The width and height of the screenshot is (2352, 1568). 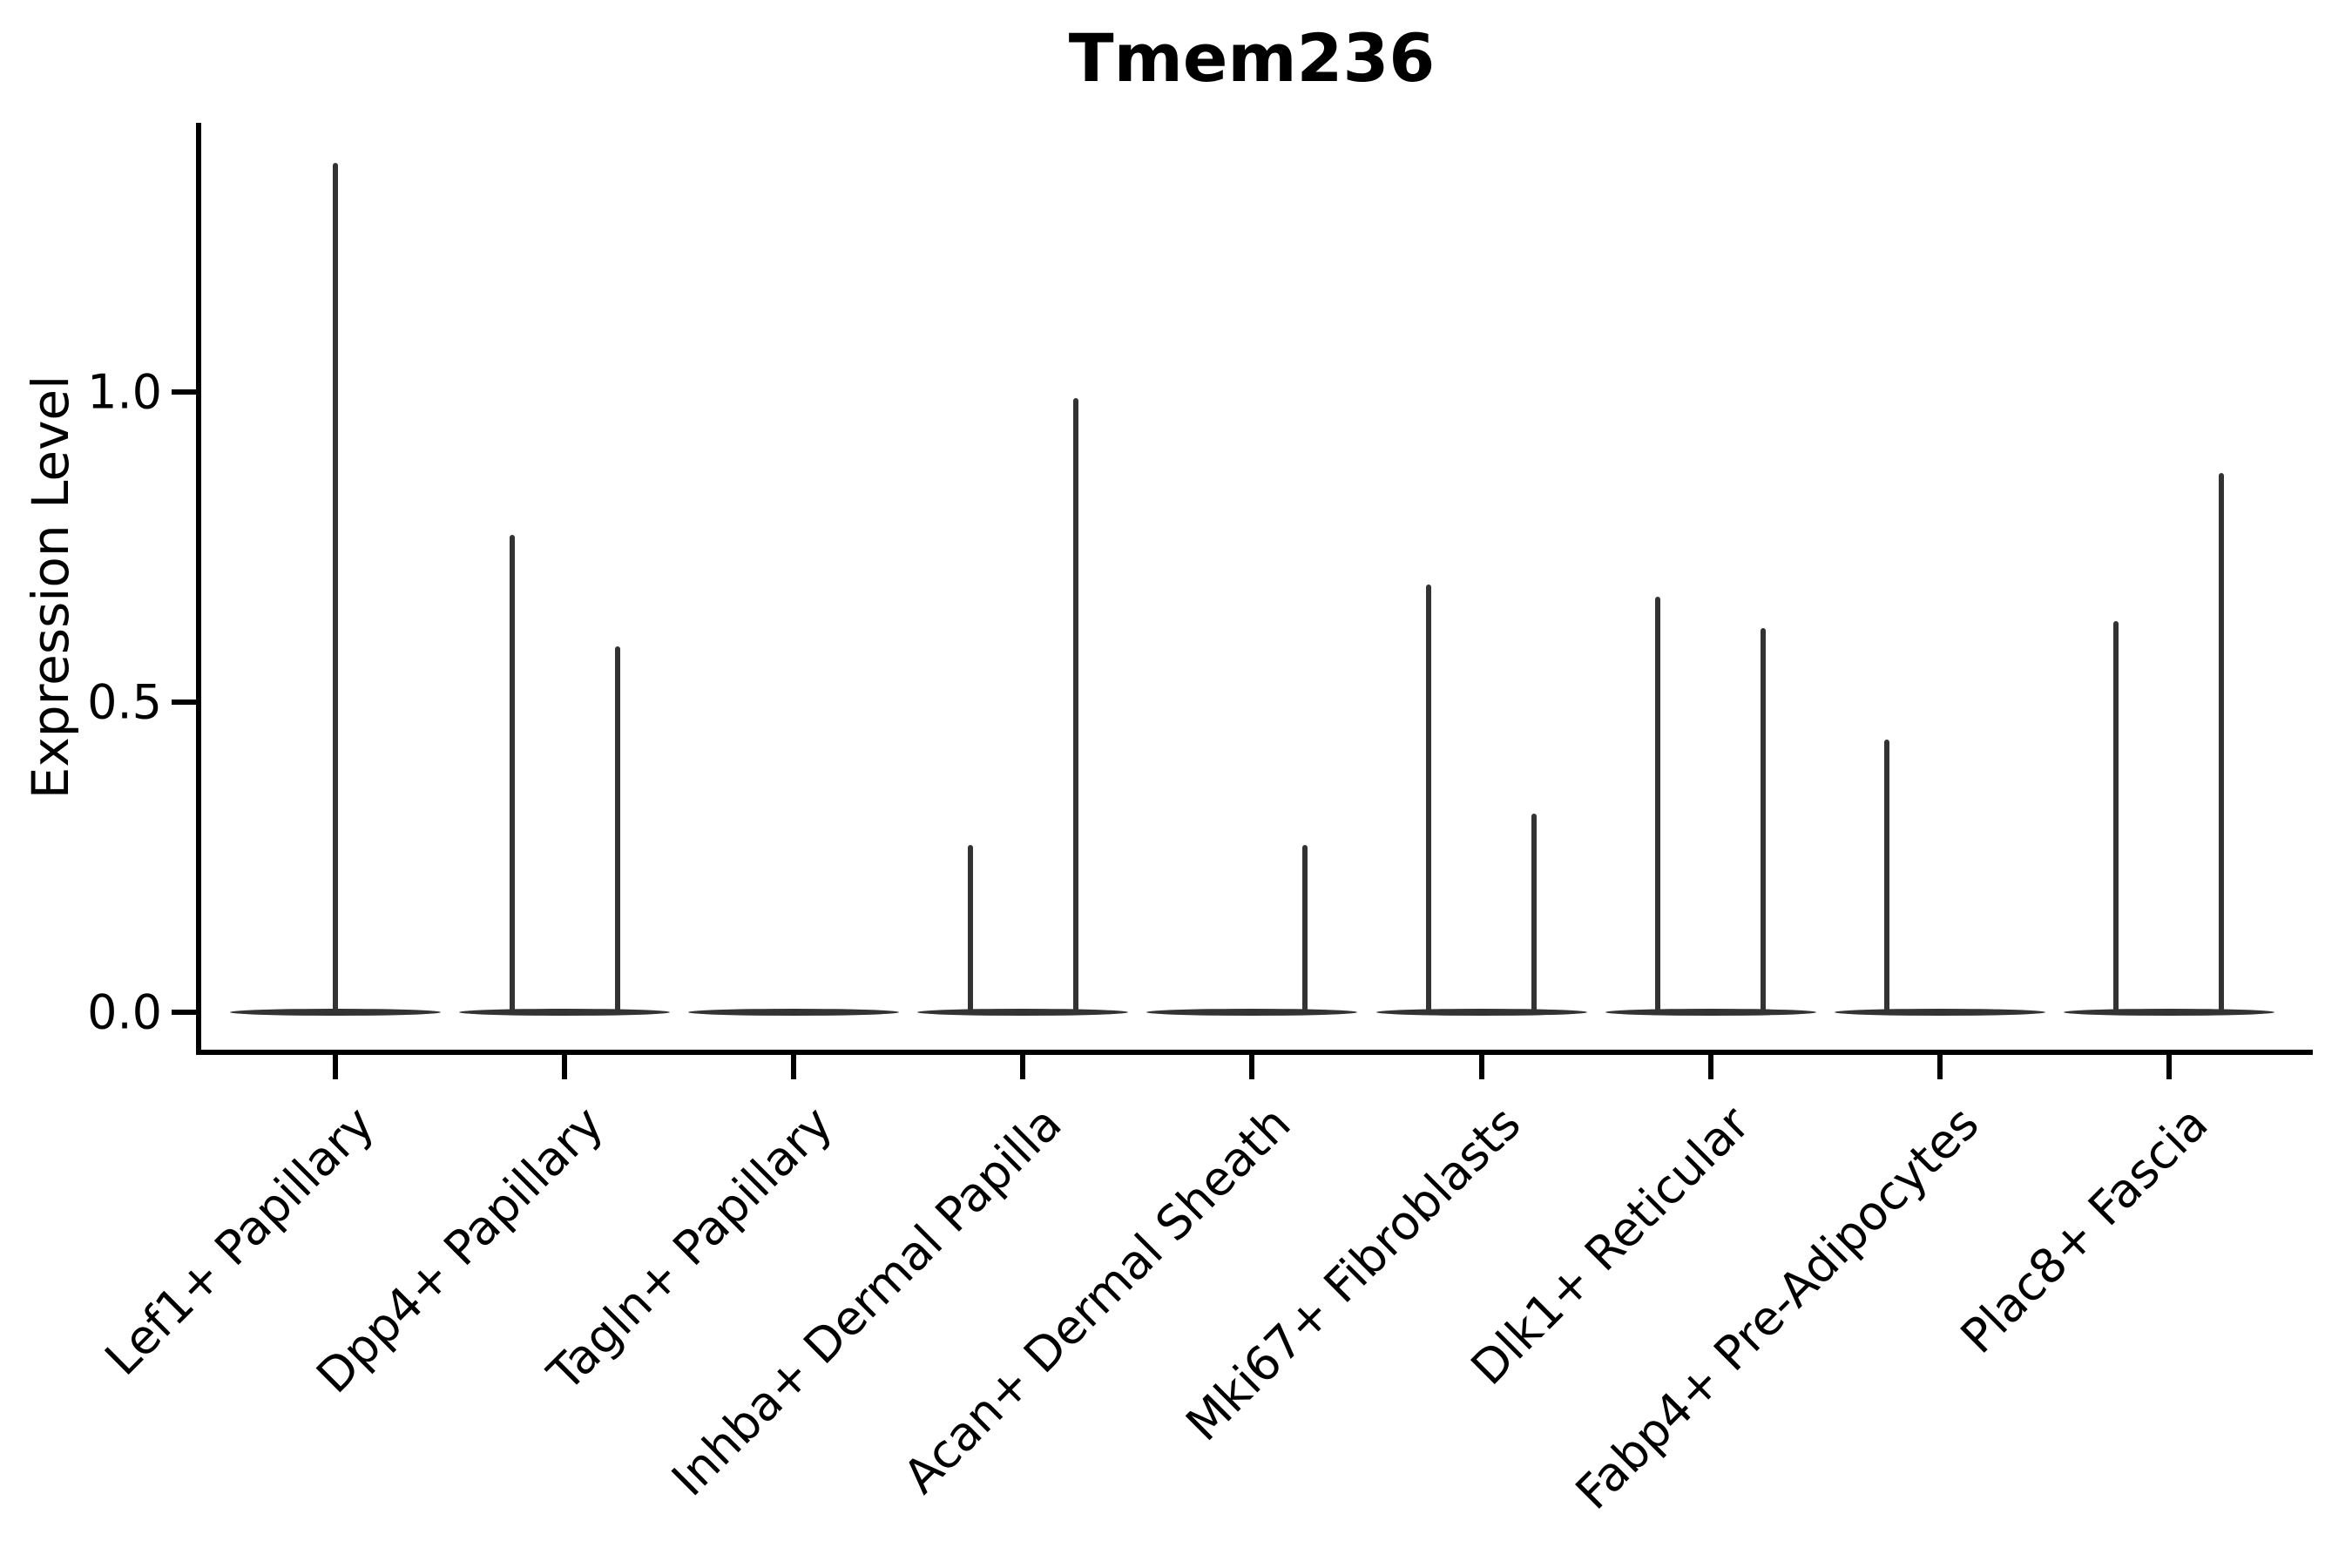 What do you see at coordinates (1254, 1053) in the screenshot?
I see `x-axis-spine` at bounding box center [1254, 1053].